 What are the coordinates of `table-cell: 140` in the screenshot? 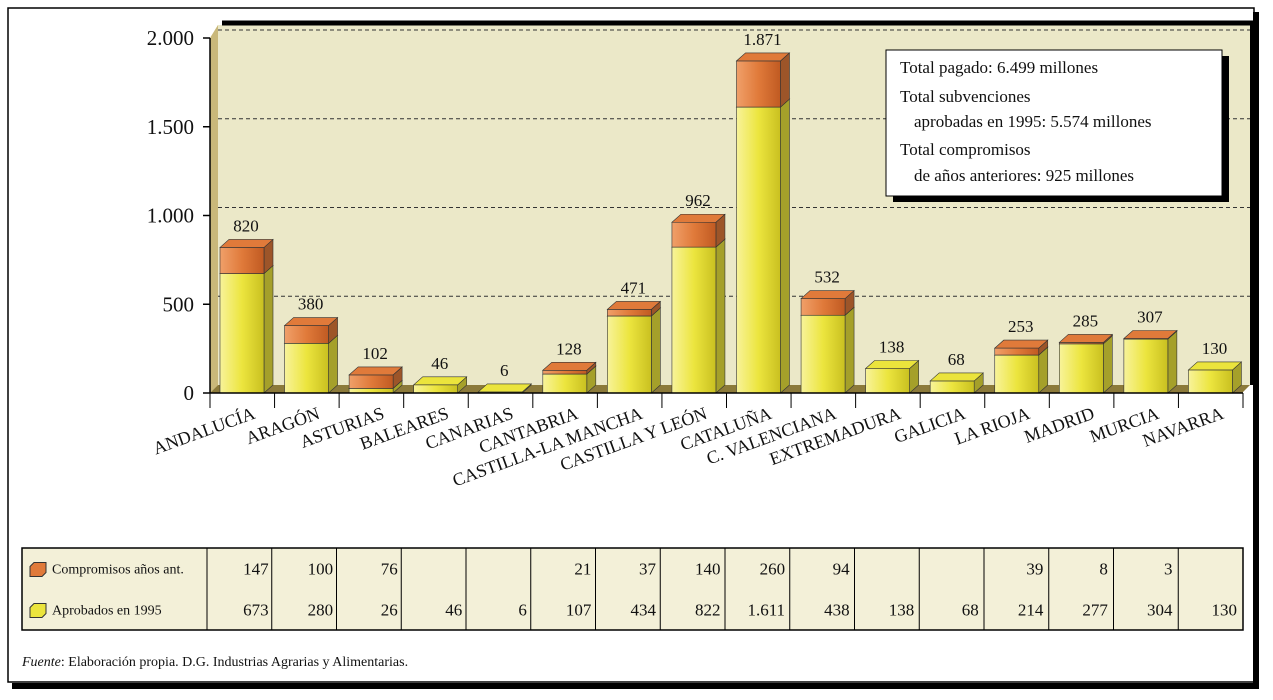 It's located at (708, 569).